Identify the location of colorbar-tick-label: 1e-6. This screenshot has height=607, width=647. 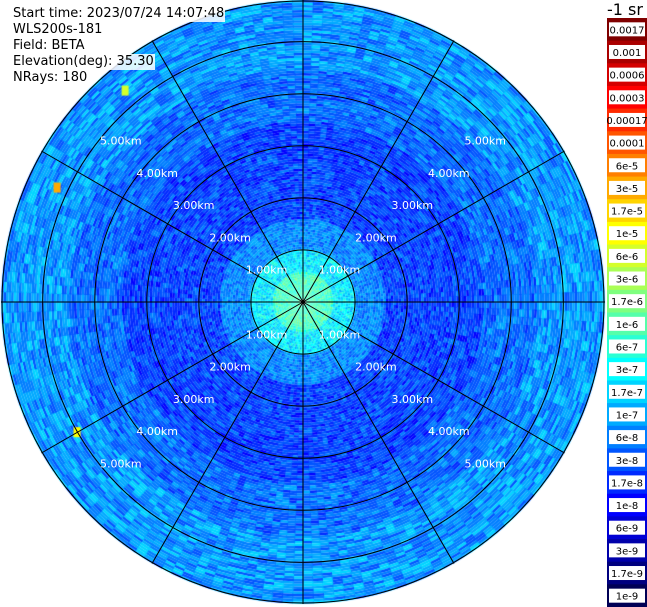
(627, 325).